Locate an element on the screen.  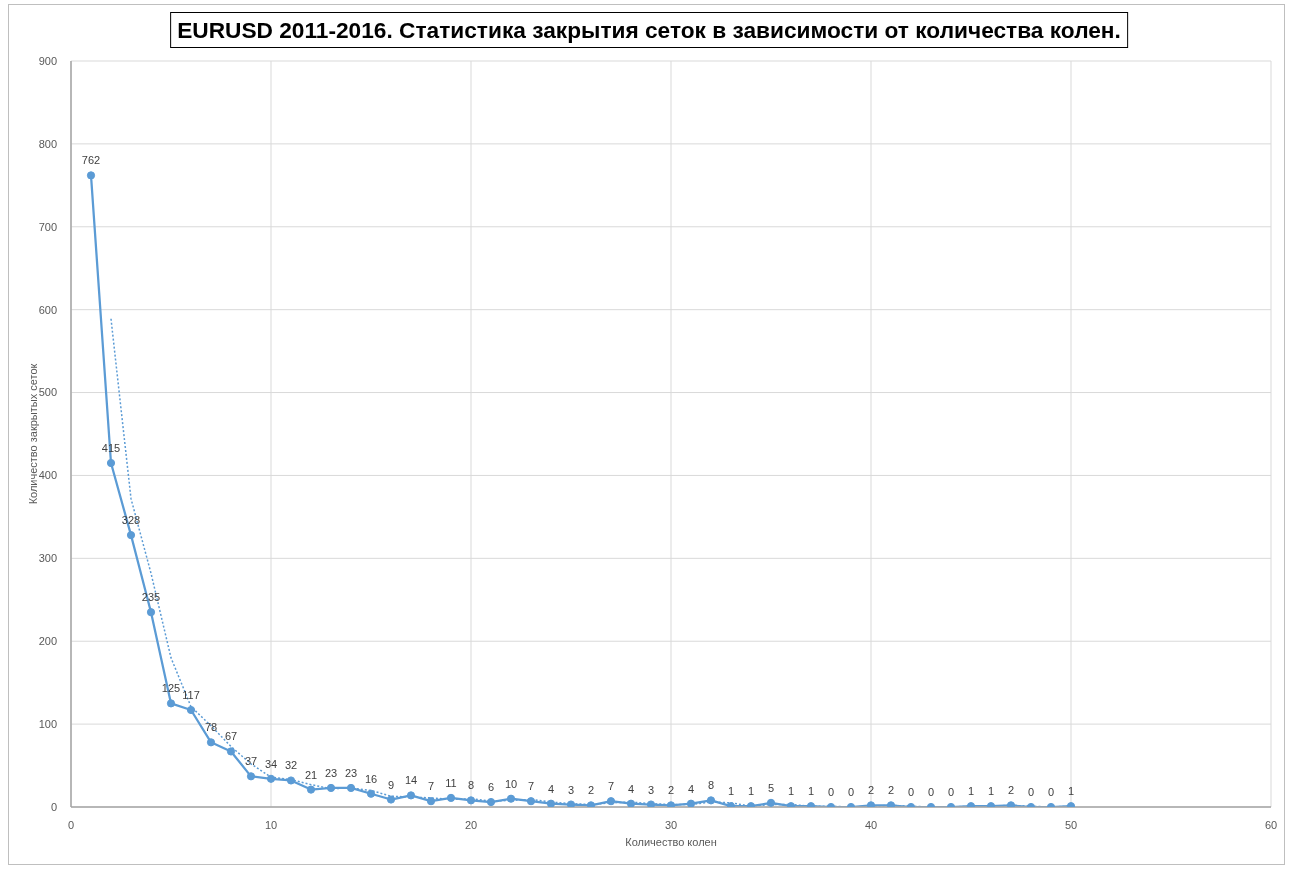
y-tick-label: 0 is located at coordinates (53, 806).